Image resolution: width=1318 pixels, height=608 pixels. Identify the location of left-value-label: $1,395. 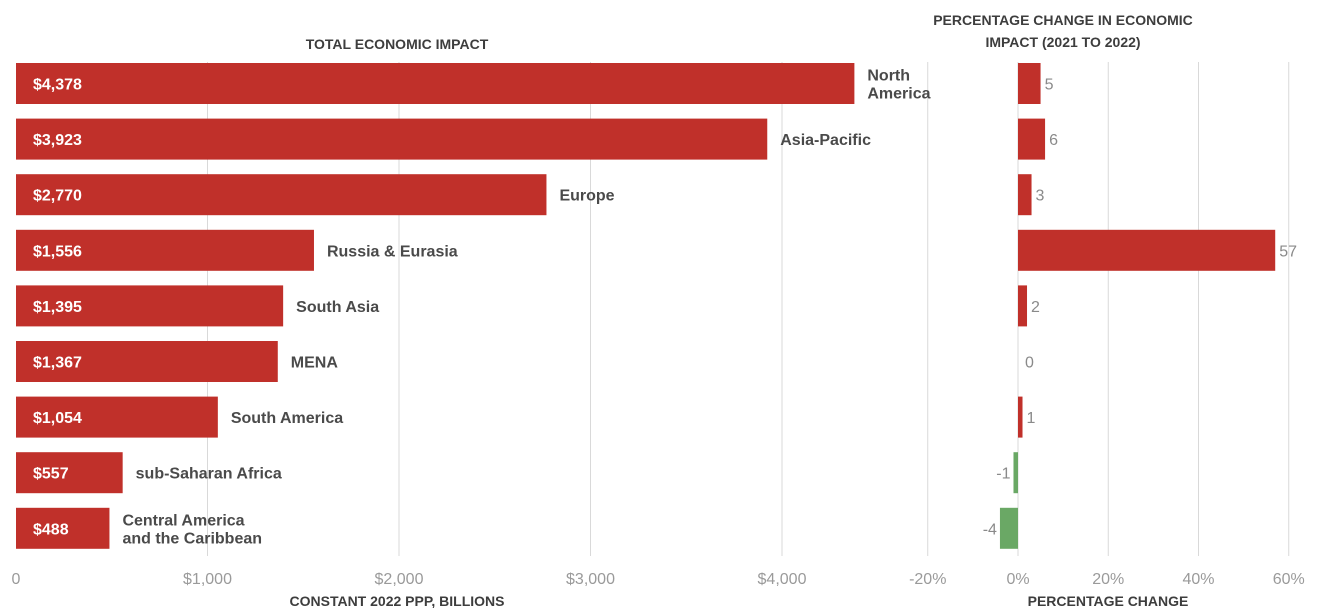
(57, 307).